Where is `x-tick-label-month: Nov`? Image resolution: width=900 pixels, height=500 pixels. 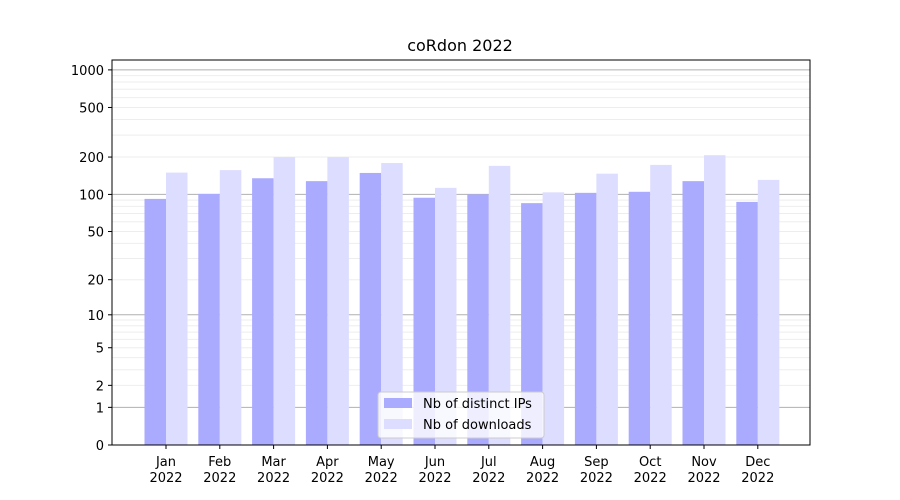 x-tick-label-month: Nov is located at coordinates (704, 462).